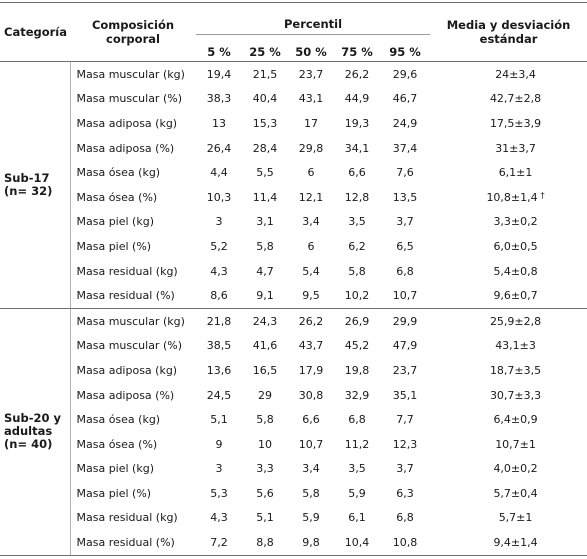  Describe the element at coordinates (219, 395) in the screenshot. I see `percentile-cell: 24,5` at that location.